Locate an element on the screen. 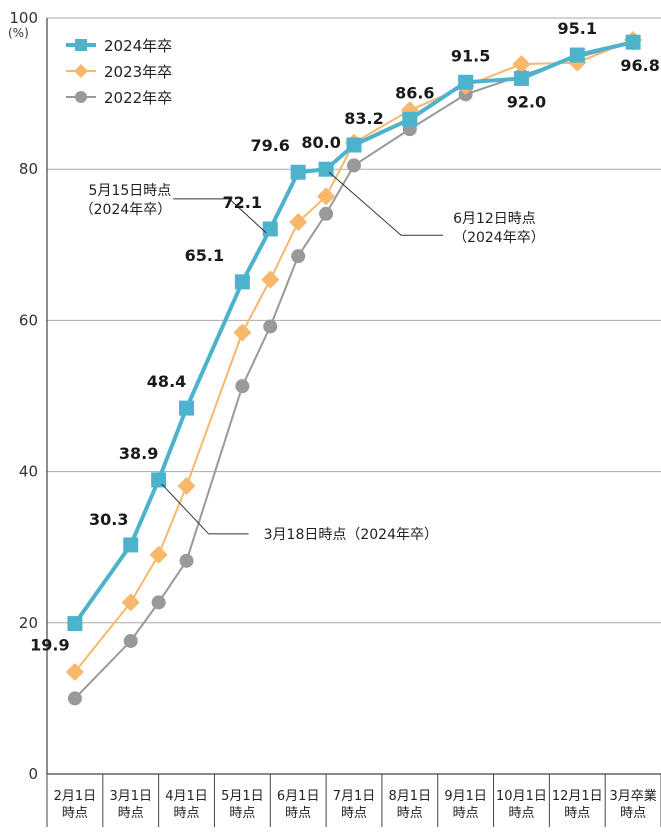 Image resolution: width=661 pixels, height=834 pixels. x-category-label: 5月1日 is located at coordinates (242, 796).